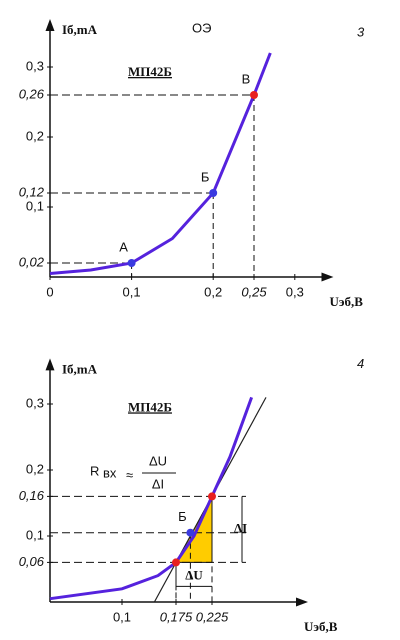 Image resolution: width=400 pixels, height=640 pixels. Describe the element at coordinates (360, 363) in the screenshot. I see `figure-number: 4` at that location.